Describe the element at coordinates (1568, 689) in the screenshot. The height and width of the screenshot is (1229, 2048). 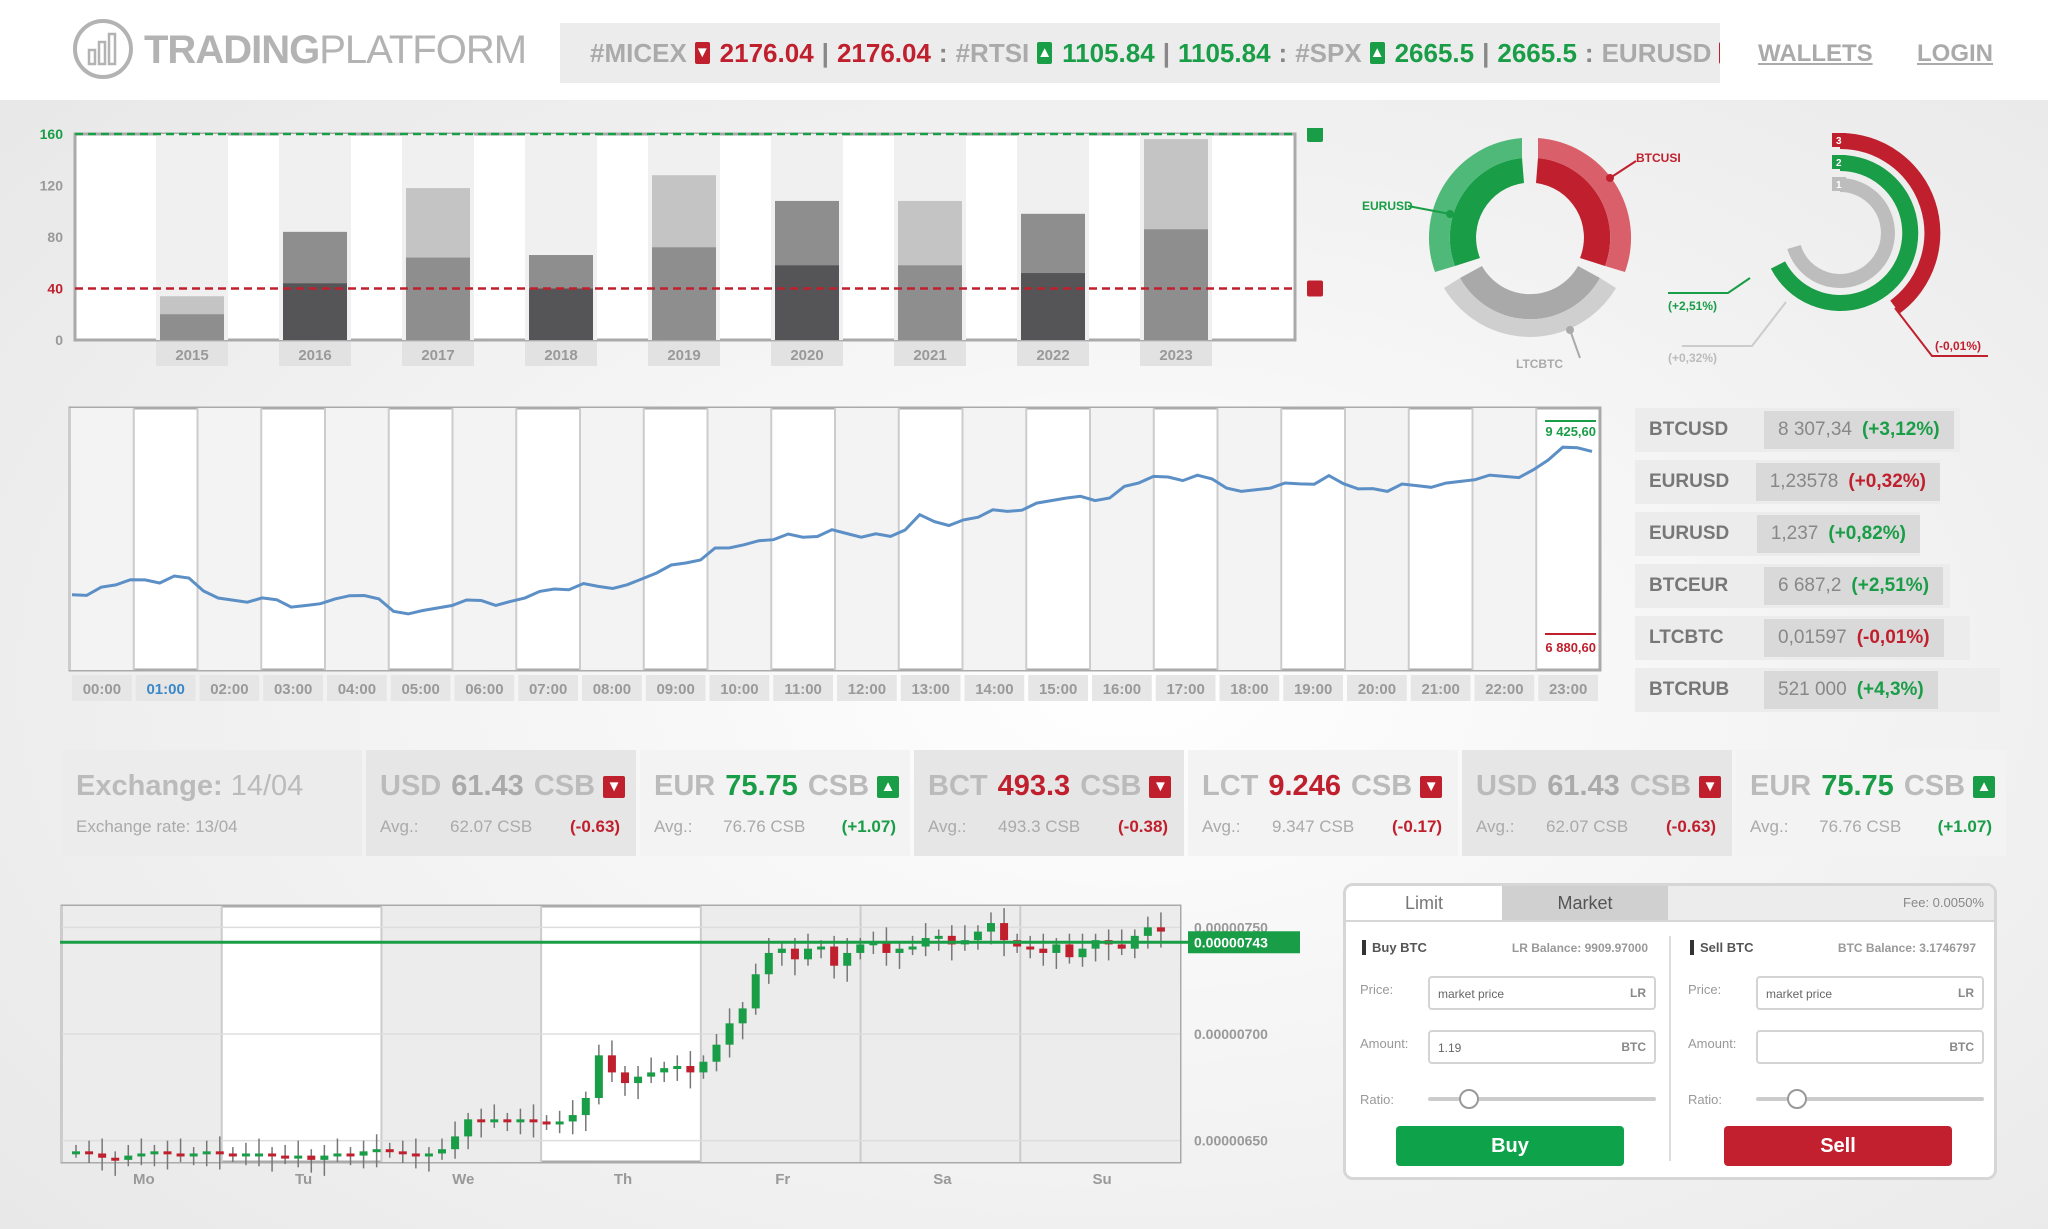
I see `x-tick-label: 23:00` at that location.